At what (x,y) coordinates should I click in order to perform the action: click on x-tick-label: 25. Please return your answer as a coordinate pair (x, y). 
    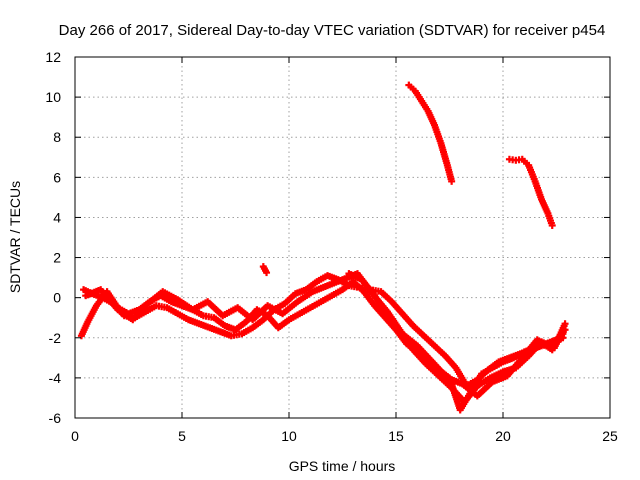
    Looking at the image, I should click on (610, 436).